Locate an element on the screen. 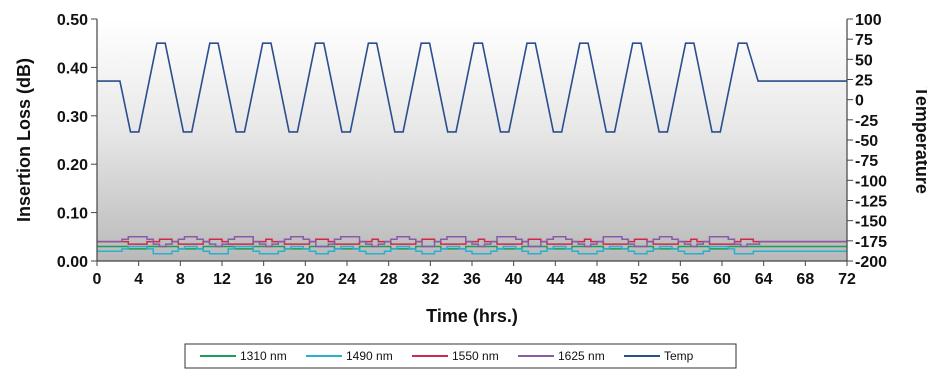  series-line-1550-nm is located at coordinates (472, 241).